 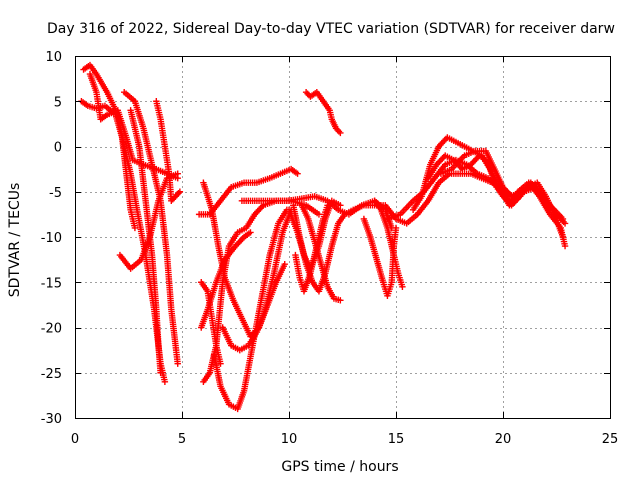 I want to click on x-tick-label: 0, so click(x=75, y=439).